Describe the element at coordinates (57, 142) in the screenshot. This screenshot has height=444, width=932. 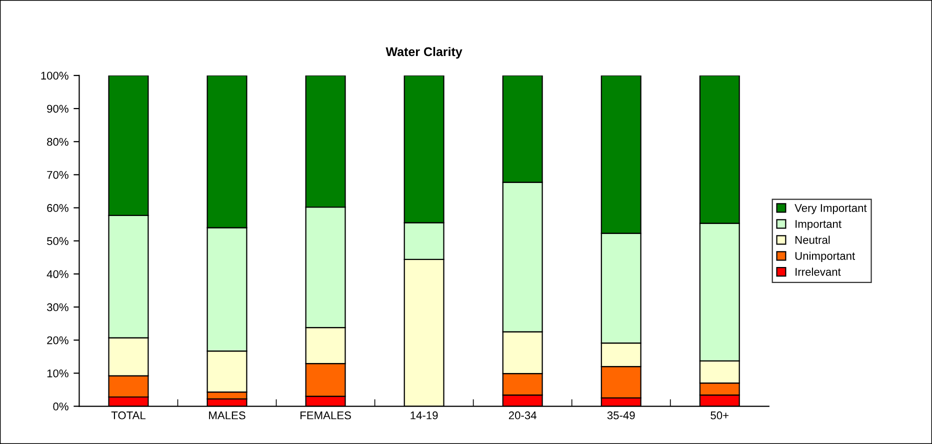
I see `y-tick-label: 80%` at that location.